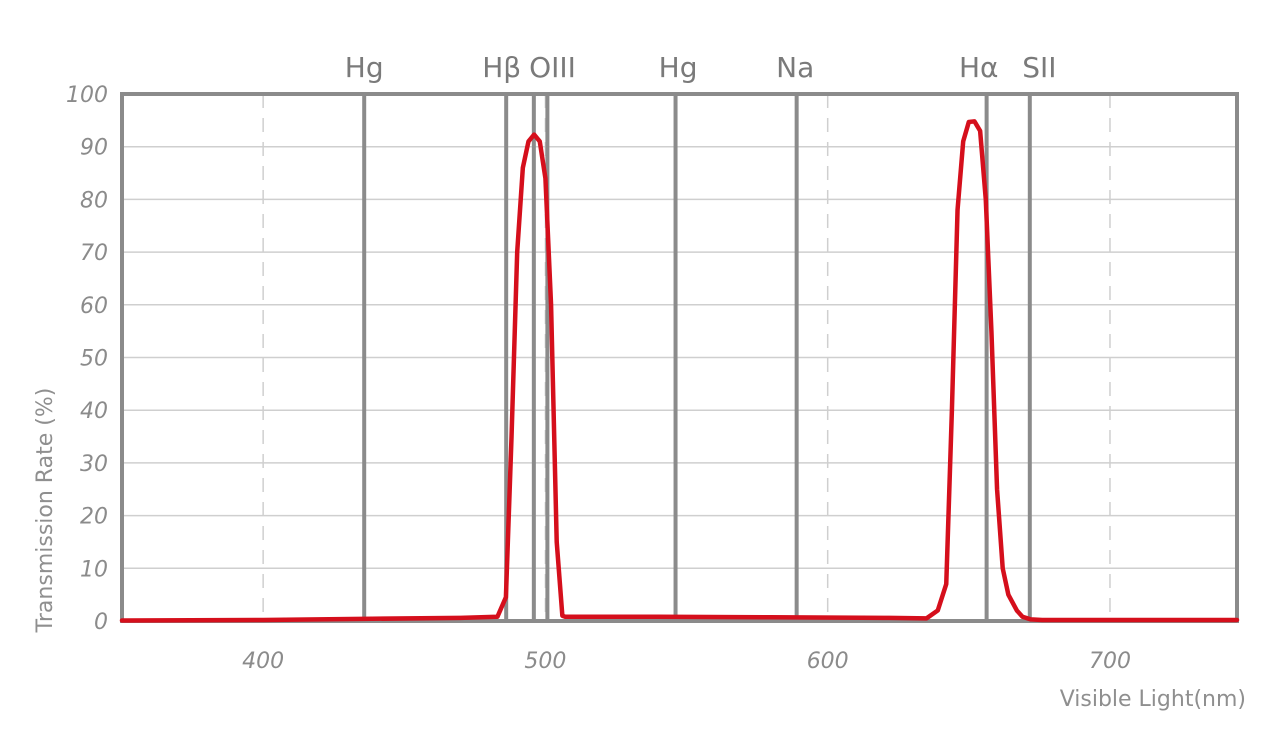 The image size is (1280, 753). What do you see at coordinates (552, 67) in the screenshot?
I see `spectral-line-label: OIII` at bounding box center [552, 67].